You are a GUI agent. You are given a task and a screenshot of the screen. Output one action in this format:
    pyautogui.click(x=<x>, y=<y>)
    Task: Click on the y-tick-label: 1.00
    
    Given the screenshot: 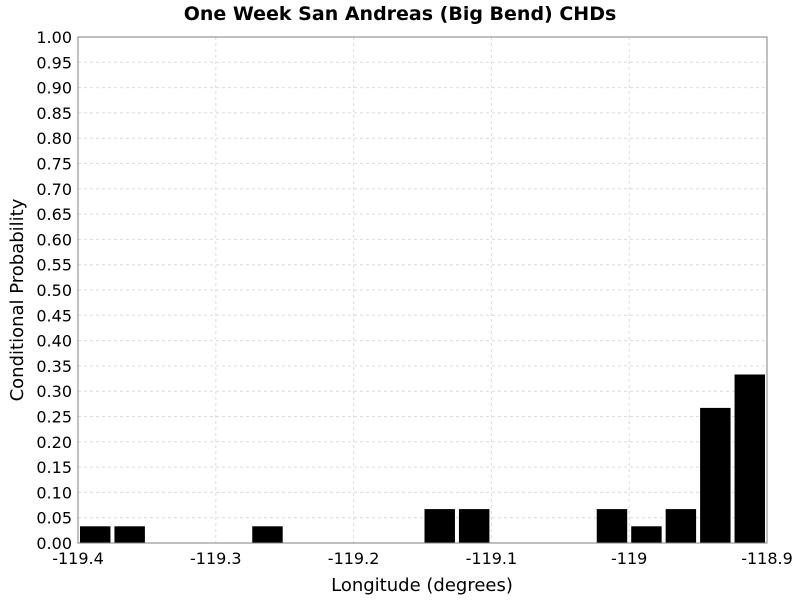 What is the action you would take?
    pyautogui.click(x=54, y=37)
    